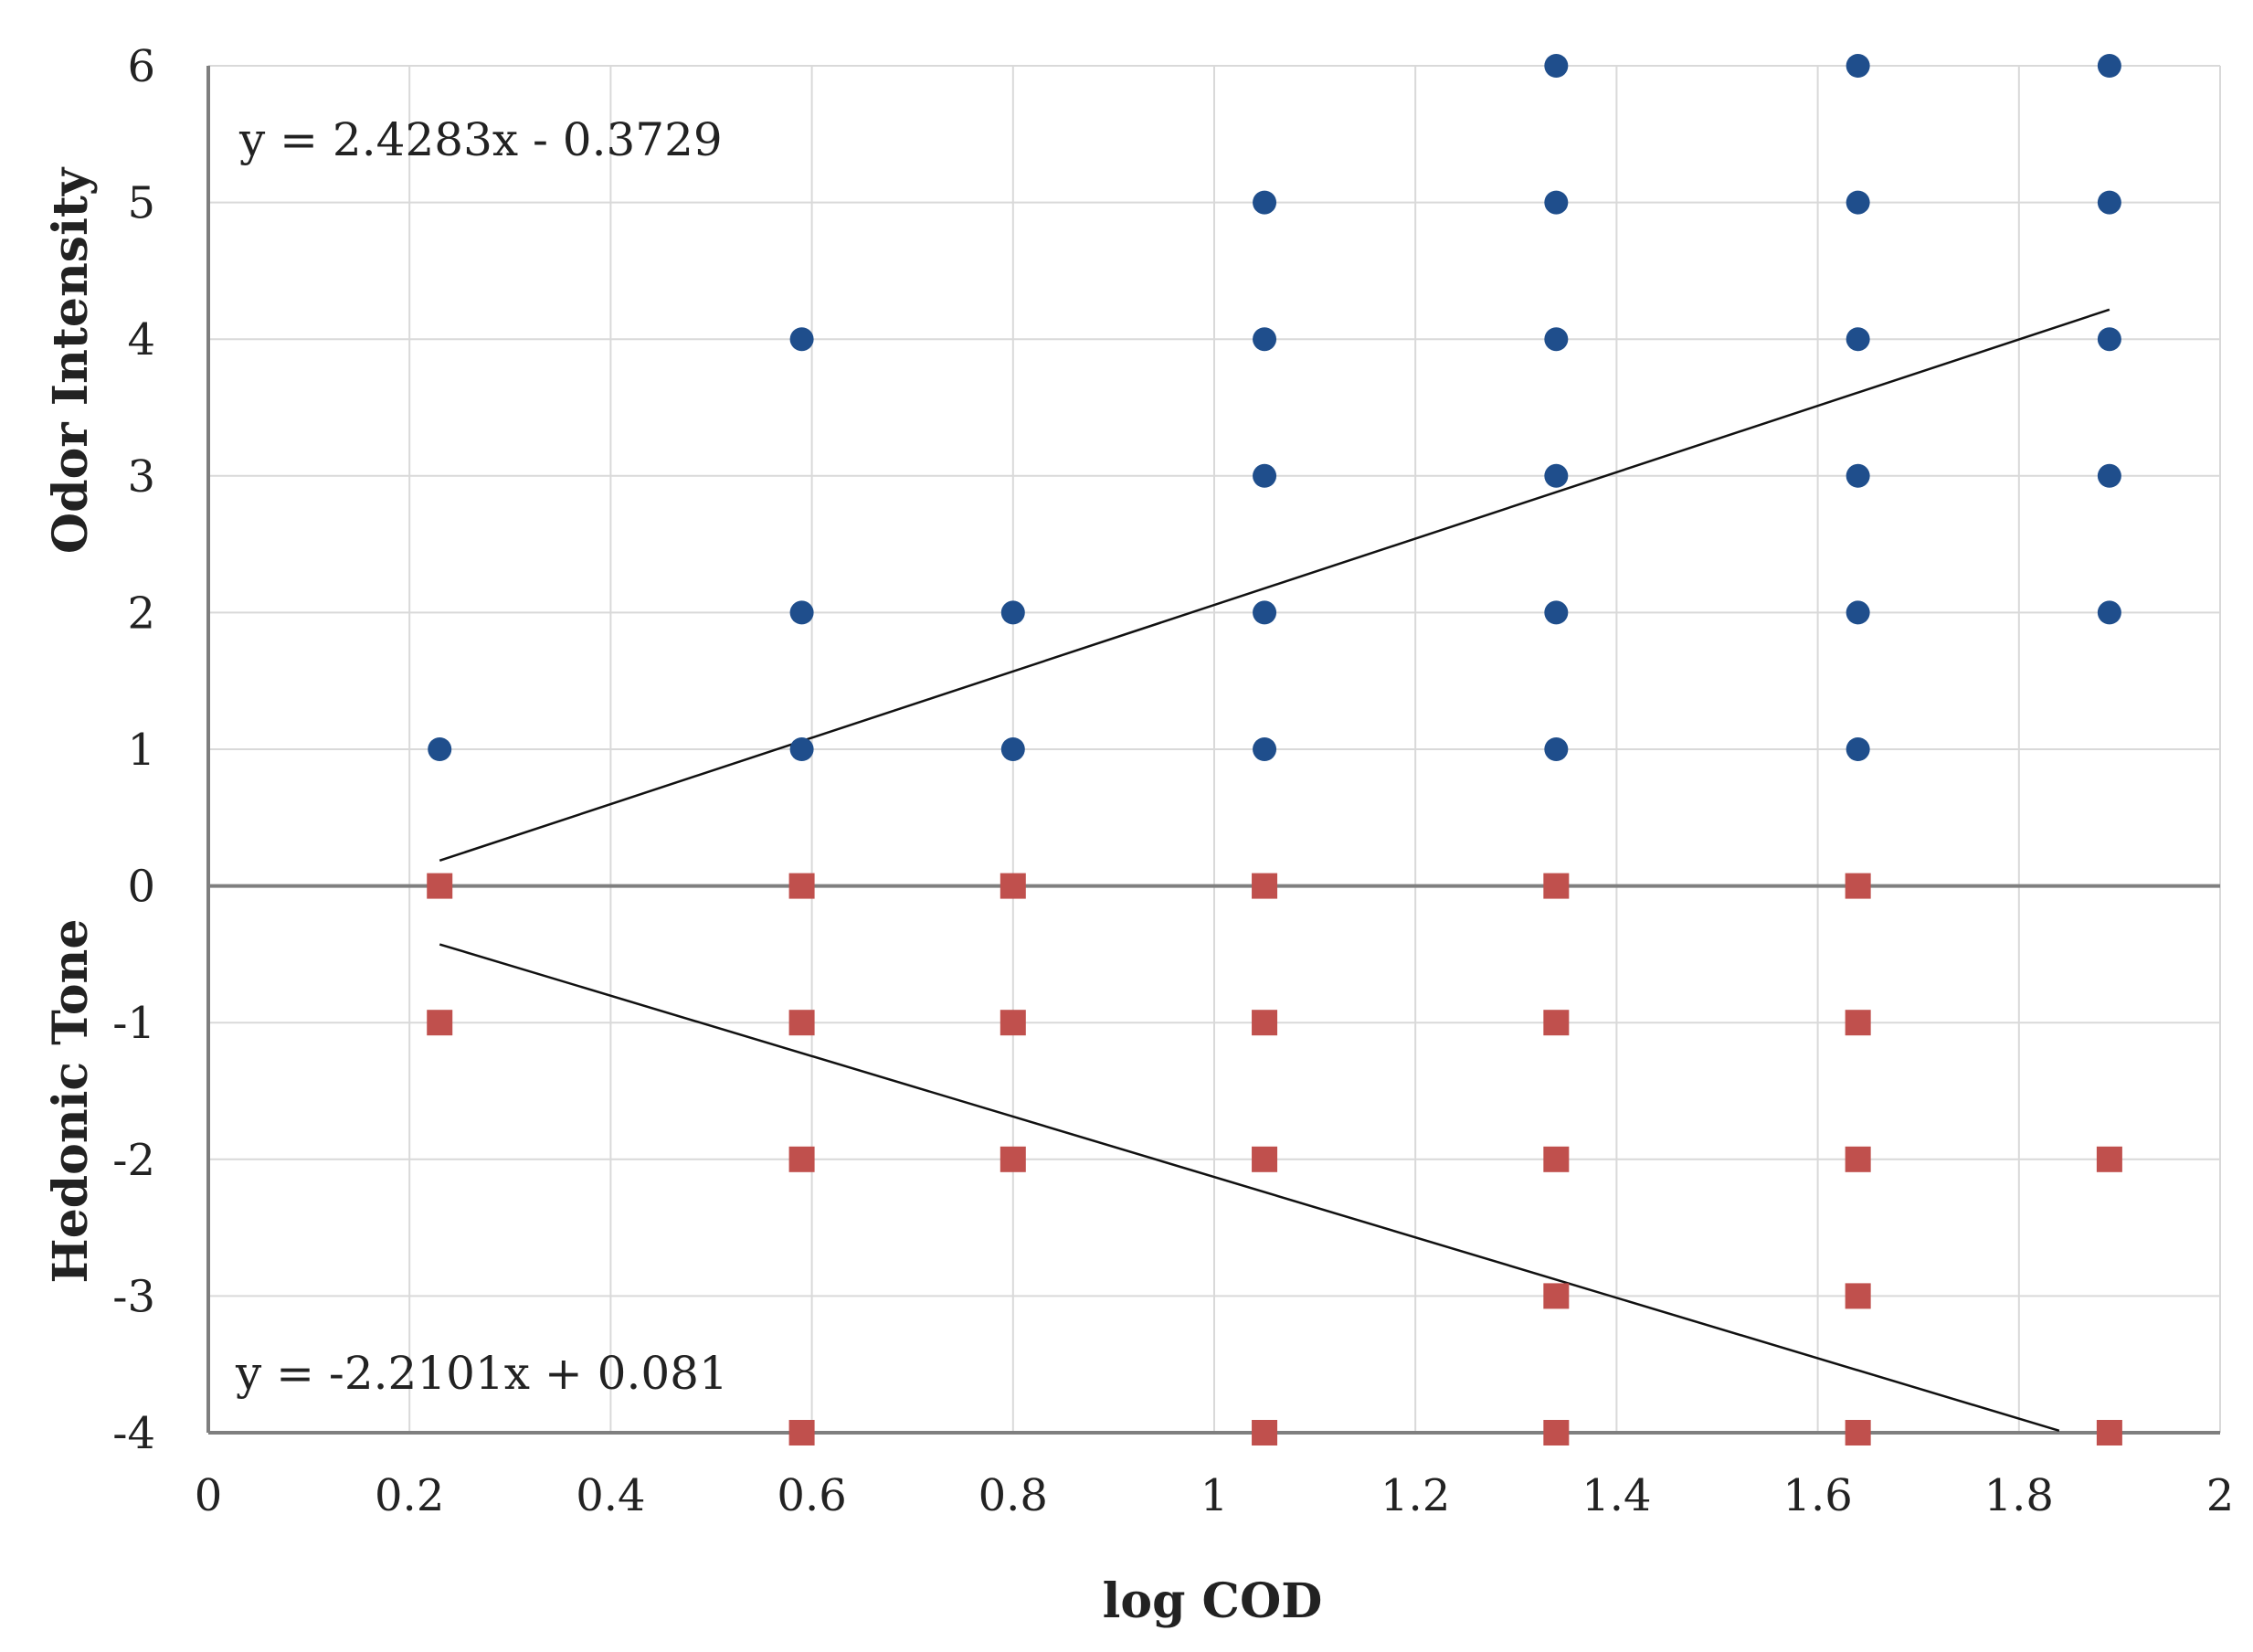  What do you see at coordinates (209, 1496) in the screenshot?
I see `x-tick-label: 0` at bounding box center [209, 1496].